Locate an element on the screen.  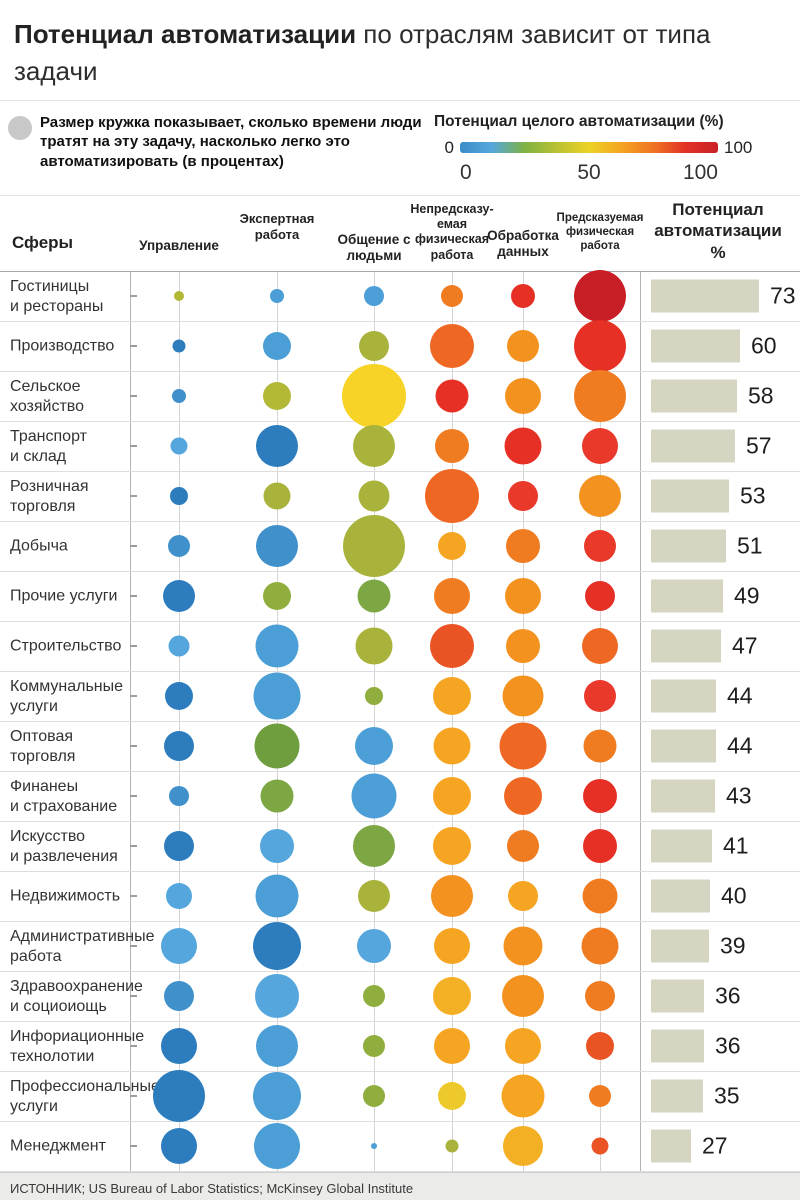
industry-label: Финанеы и страхование is located at coordinates (64, 796).